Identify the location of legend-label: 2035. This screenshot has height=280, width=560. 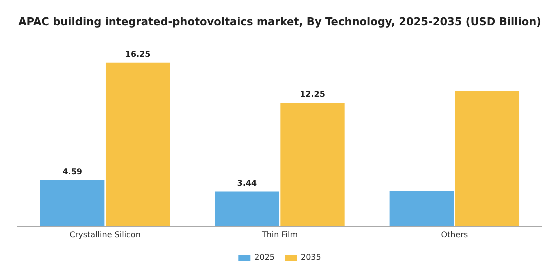
(311, 257).